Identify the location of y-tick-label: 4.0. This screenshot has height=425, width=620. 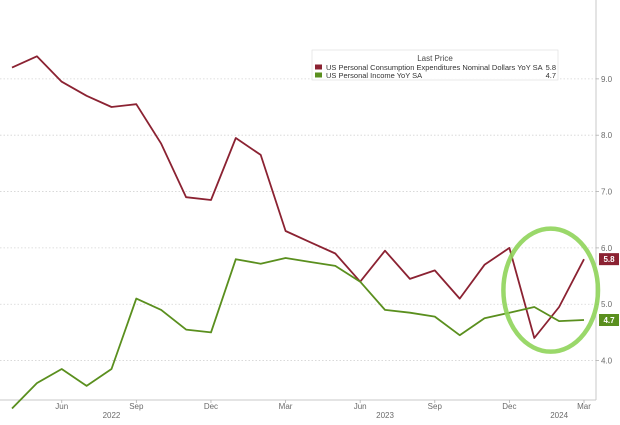
(607, 361).